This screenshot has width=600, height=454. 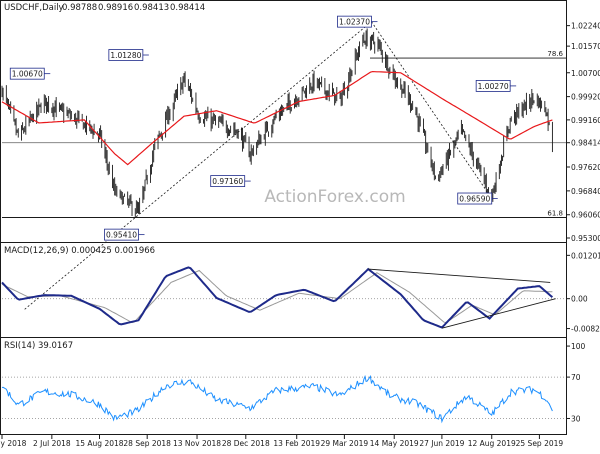 What do you see at coordinates (585, 120) in the screenshot?
I see `price-y-tick-label: 0.99160` at bounding box center [585, 120].